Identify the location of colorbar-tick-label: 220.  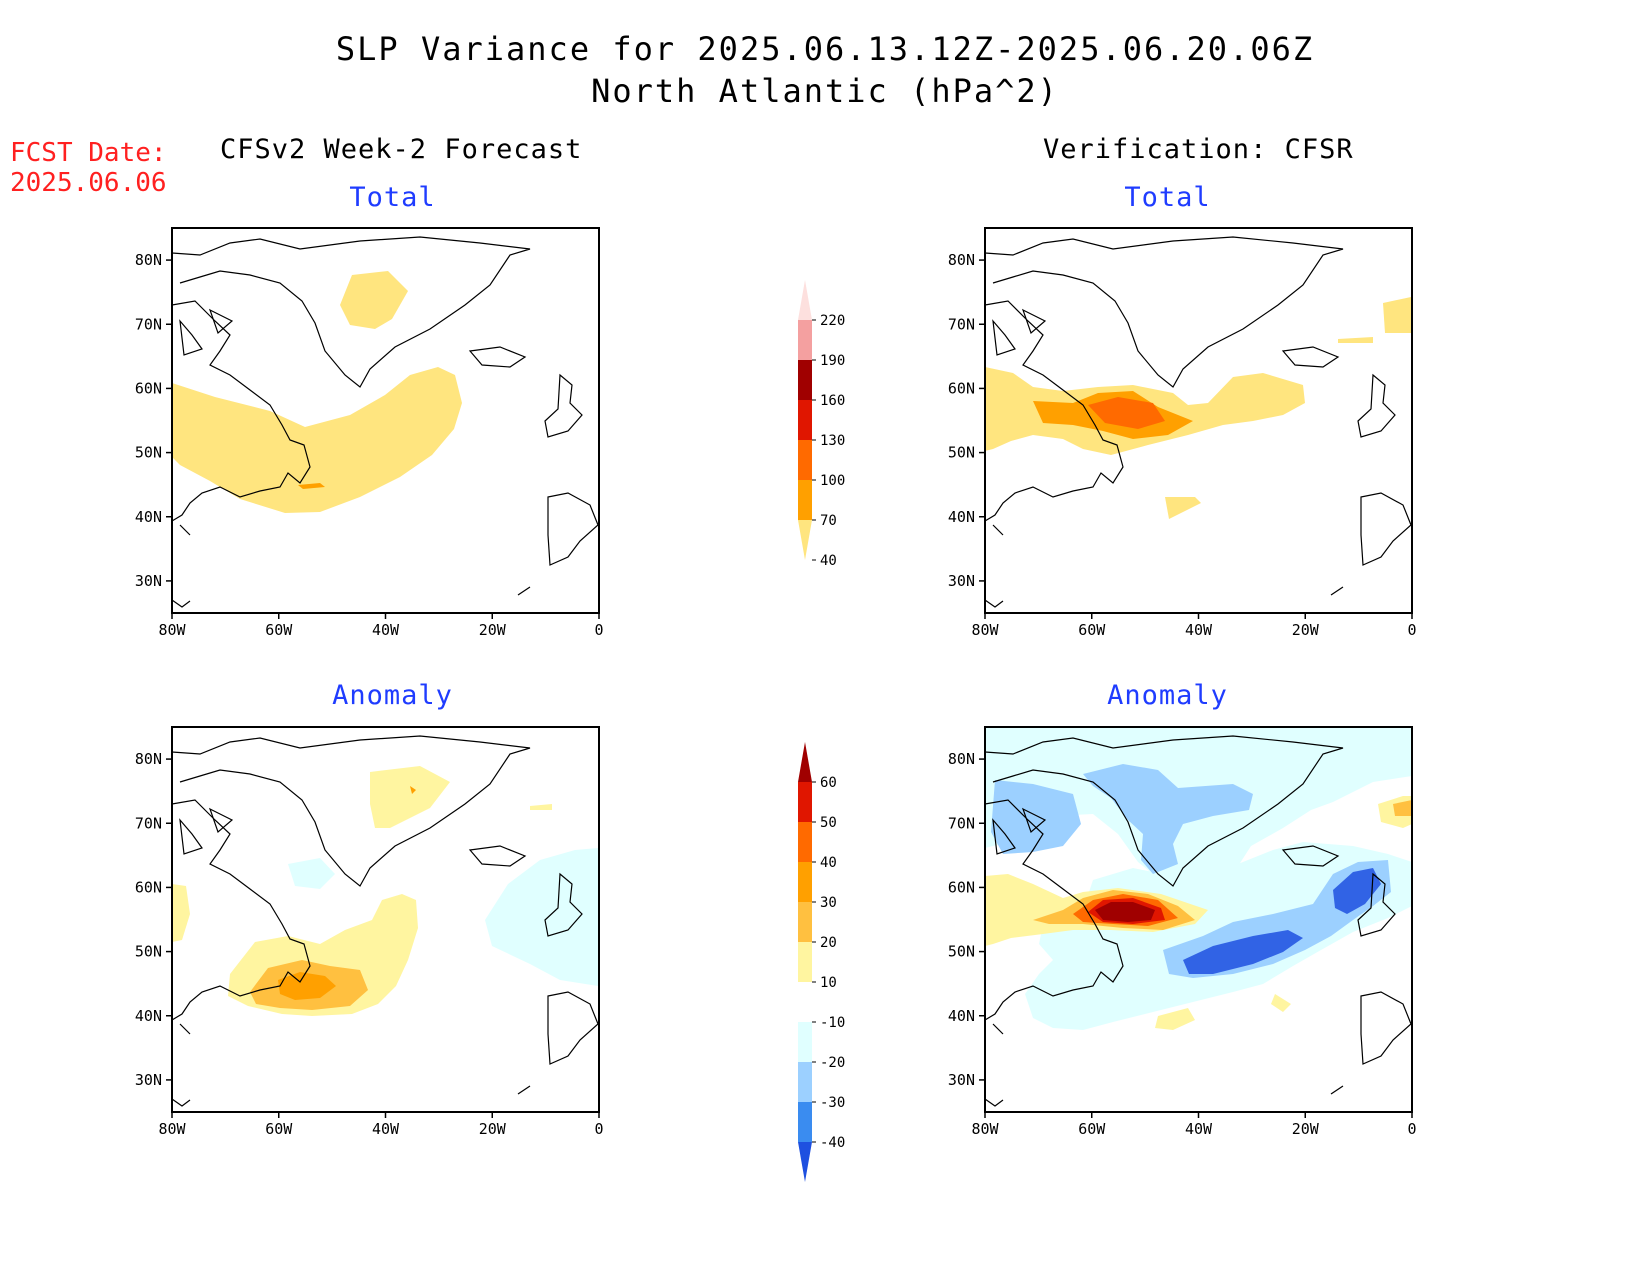
(832, 321).